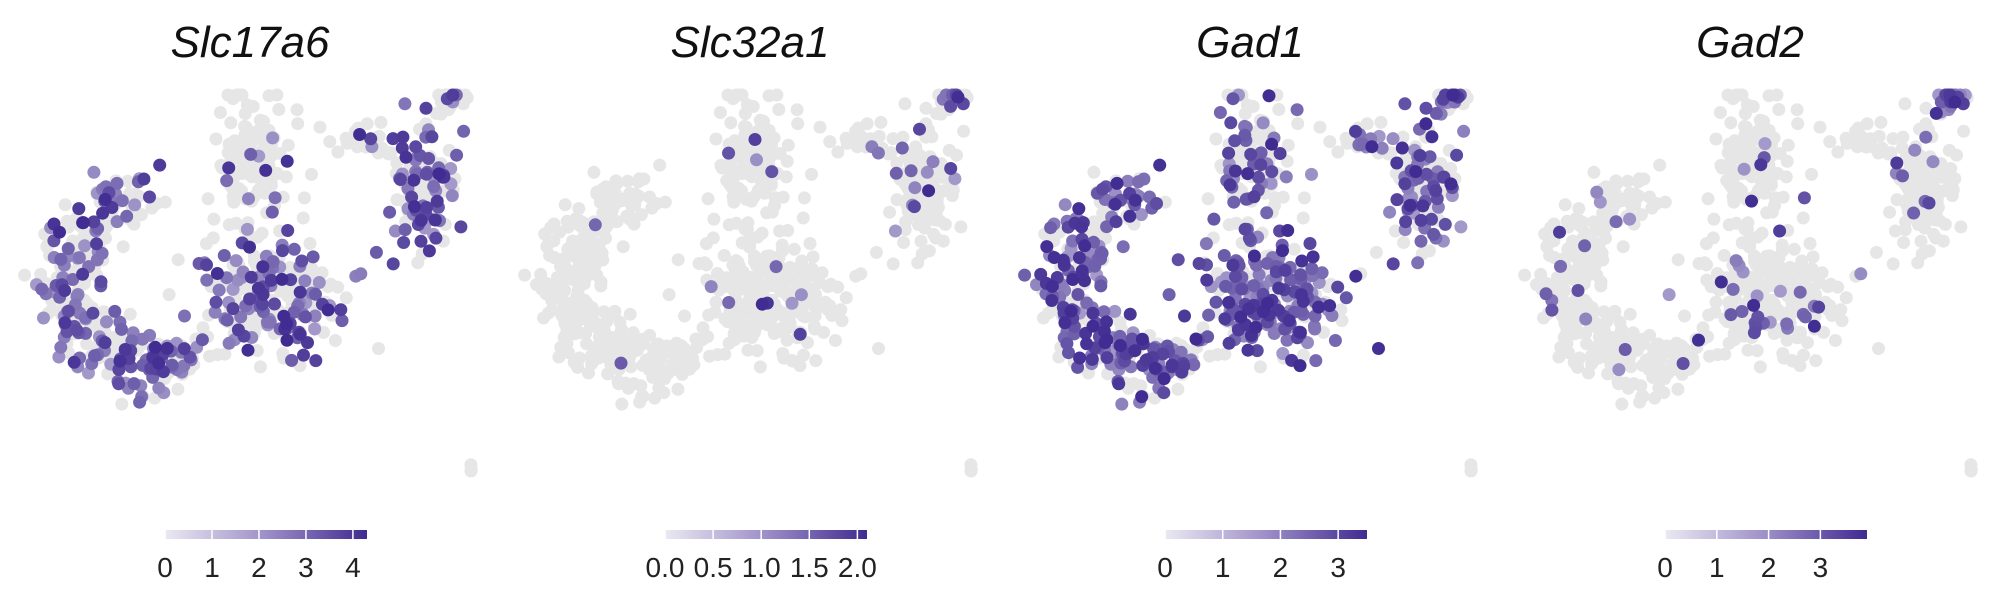  I want to click on colorbar-tick-label: 2, so click(1769, 567).